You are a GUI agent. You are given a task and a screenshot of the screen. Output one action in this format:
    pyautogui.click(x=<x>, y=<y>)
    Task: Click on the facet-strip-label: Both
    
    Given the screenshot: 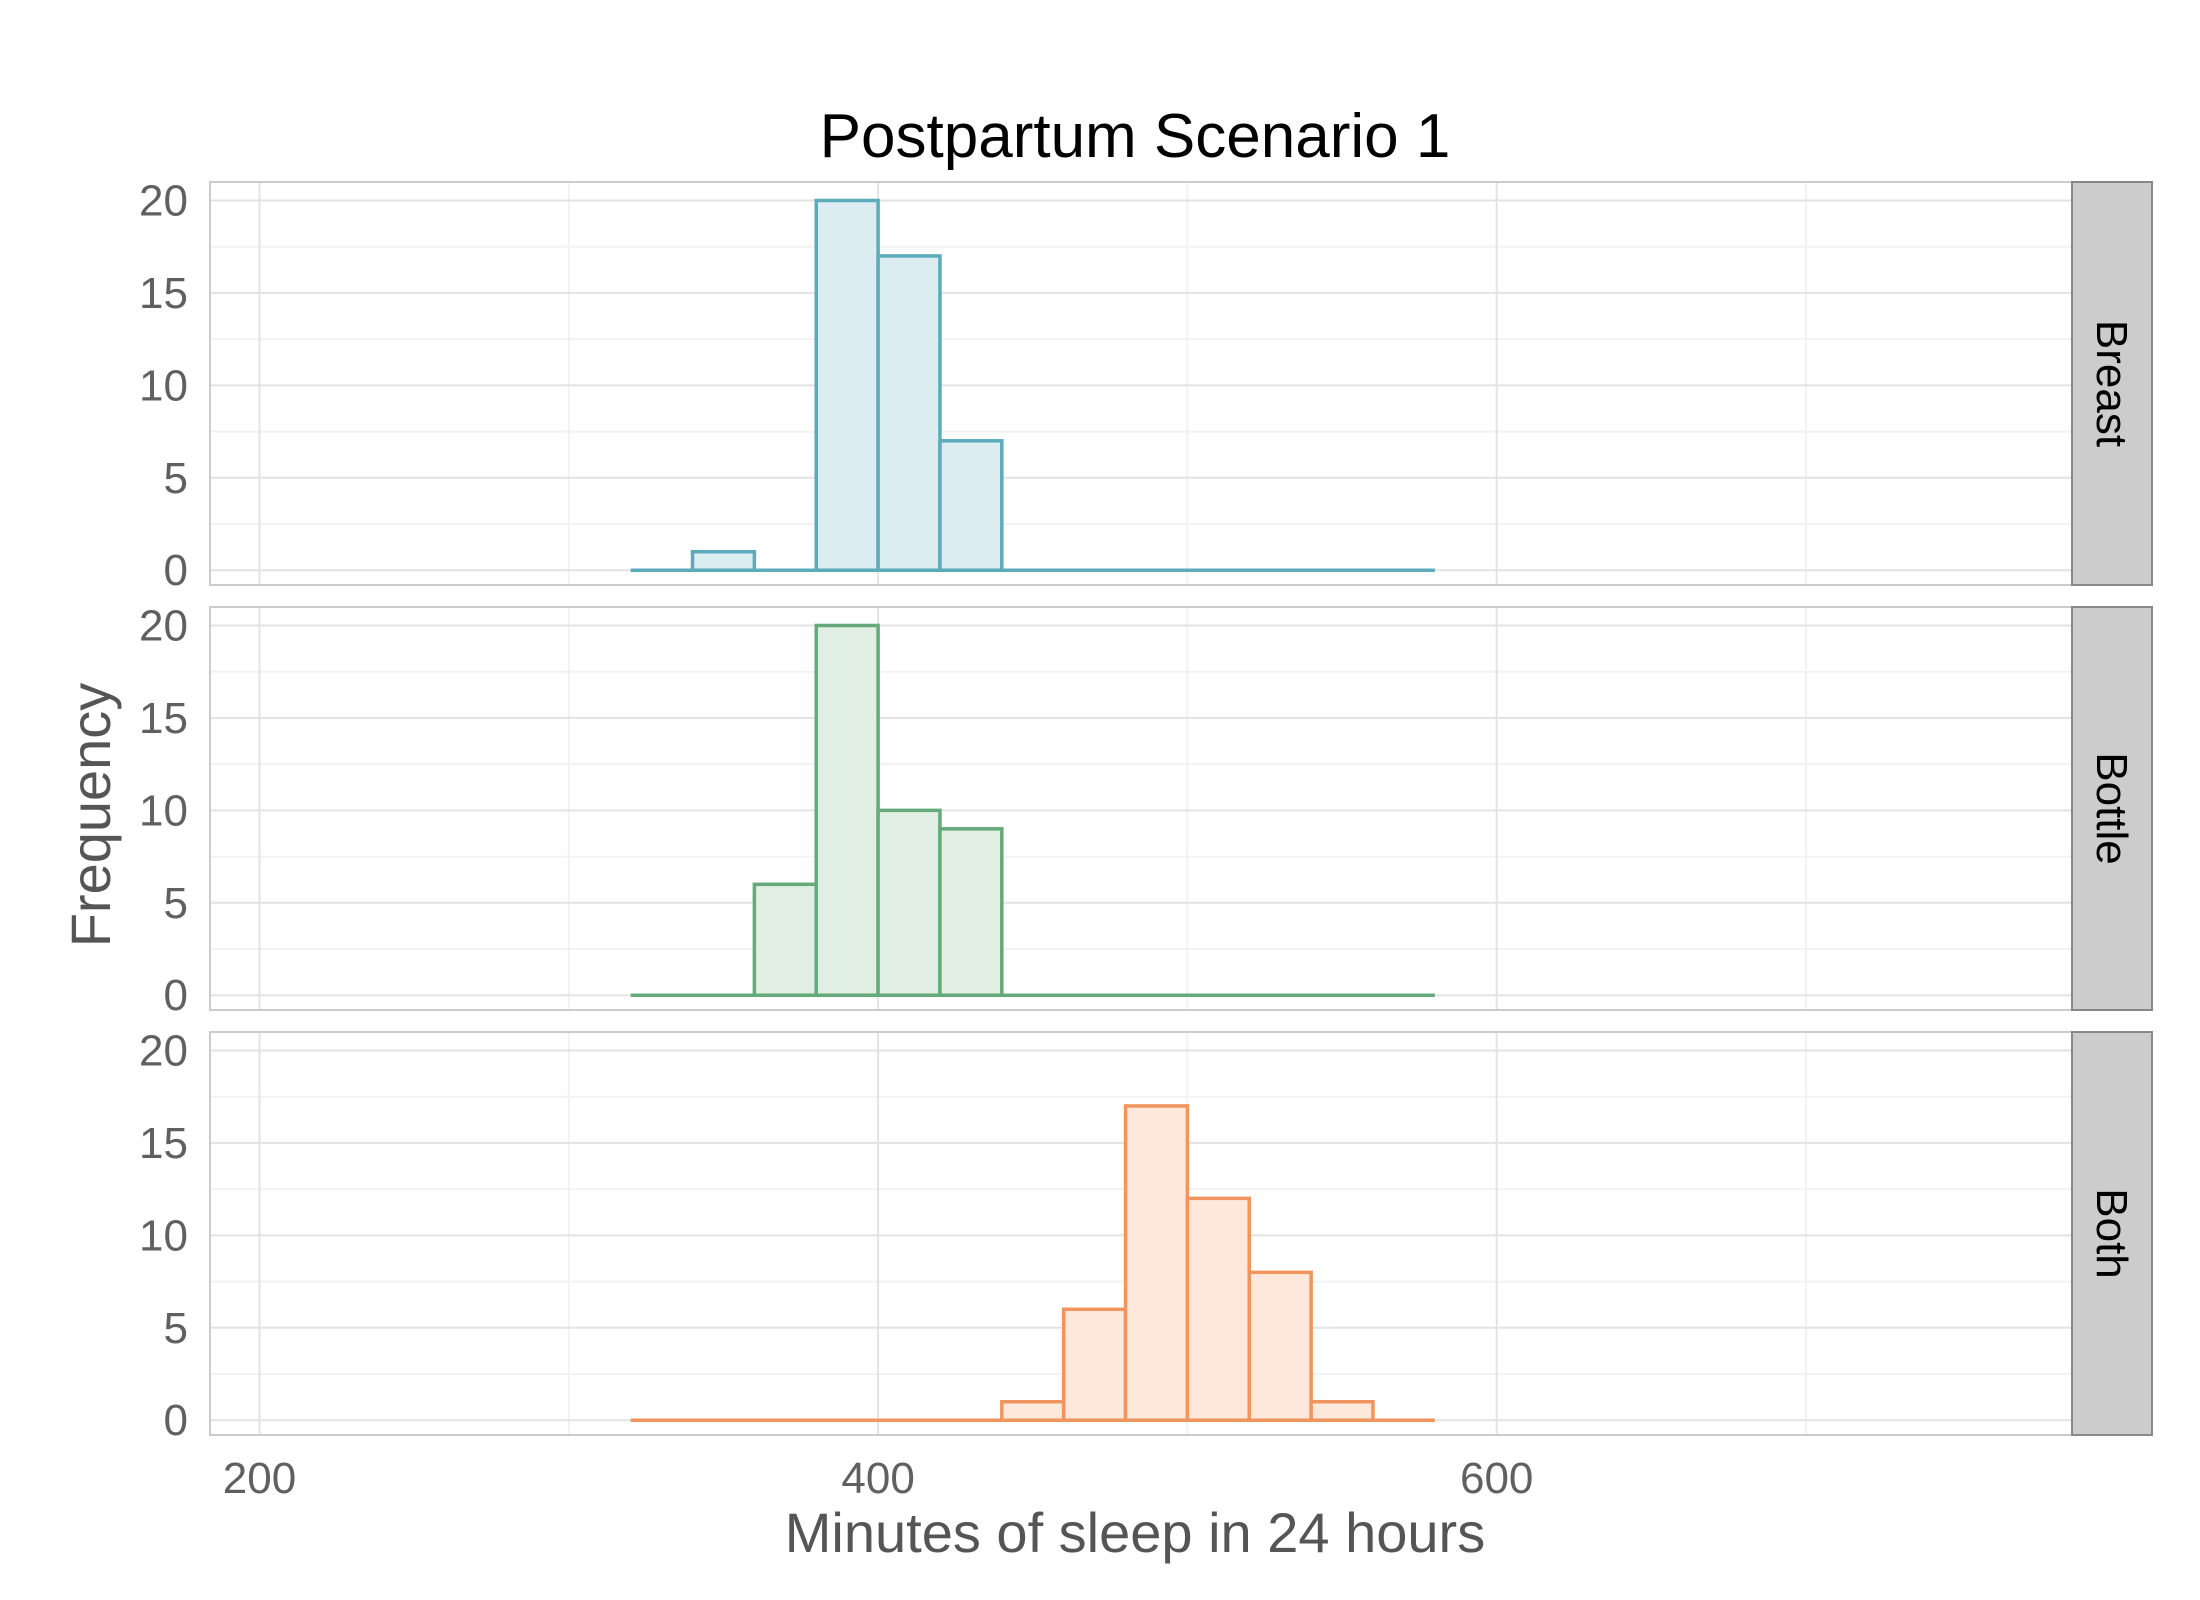 What is the action you would take?
    pyautogui.click(x=2111, y=1233)
    